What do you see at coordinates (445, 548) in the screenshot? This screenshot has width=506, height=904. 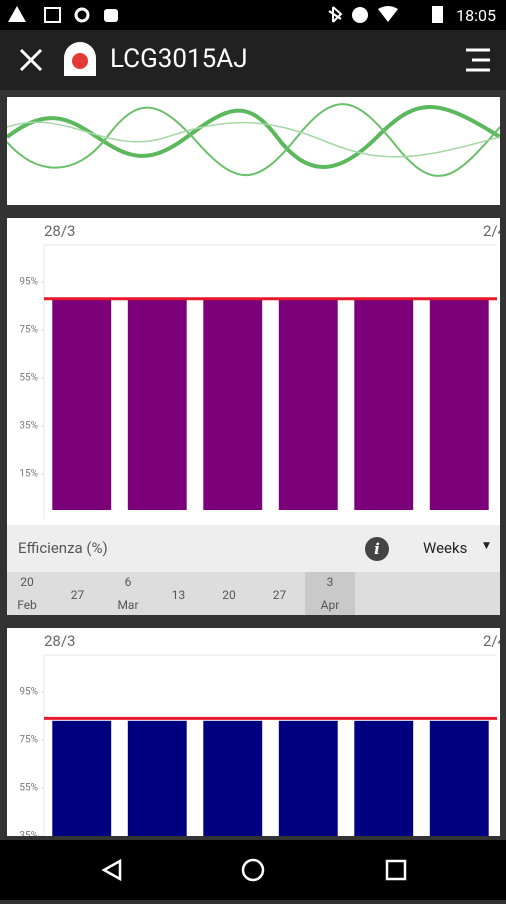 I see `period-dropdown: Weeks` at bounding box center [445, 548].